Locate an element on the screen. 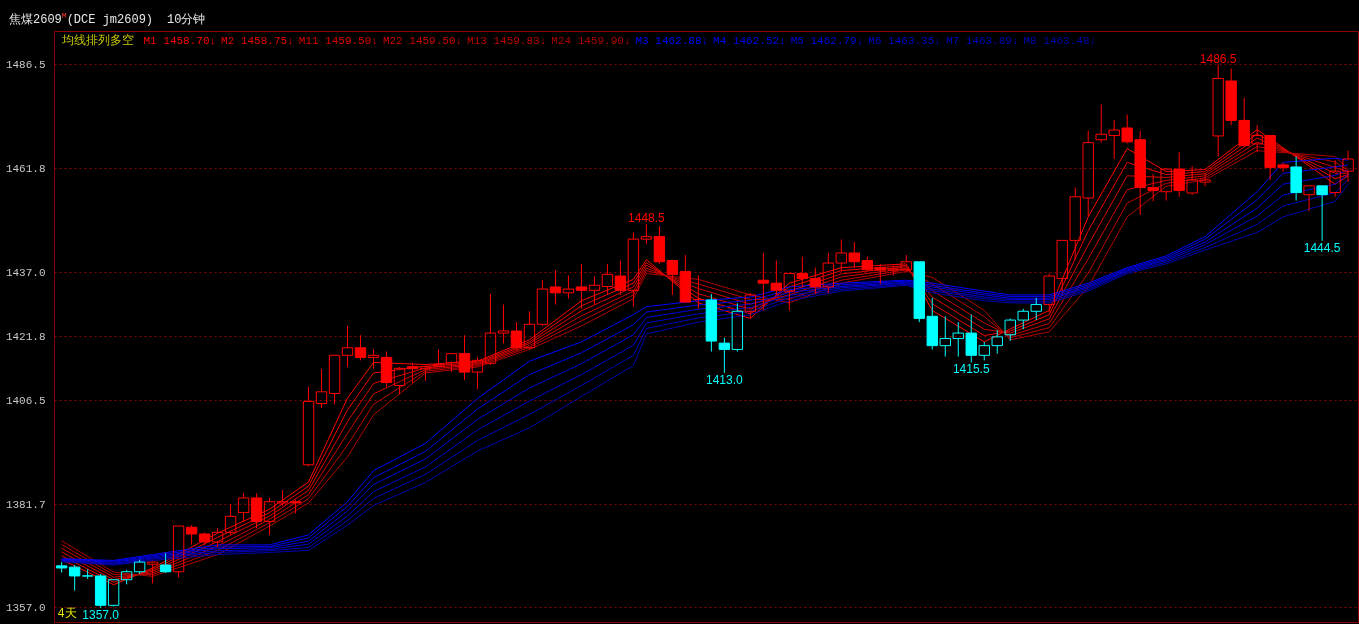  text: M6 1463.35↓ is located at coordinates (904, 40).